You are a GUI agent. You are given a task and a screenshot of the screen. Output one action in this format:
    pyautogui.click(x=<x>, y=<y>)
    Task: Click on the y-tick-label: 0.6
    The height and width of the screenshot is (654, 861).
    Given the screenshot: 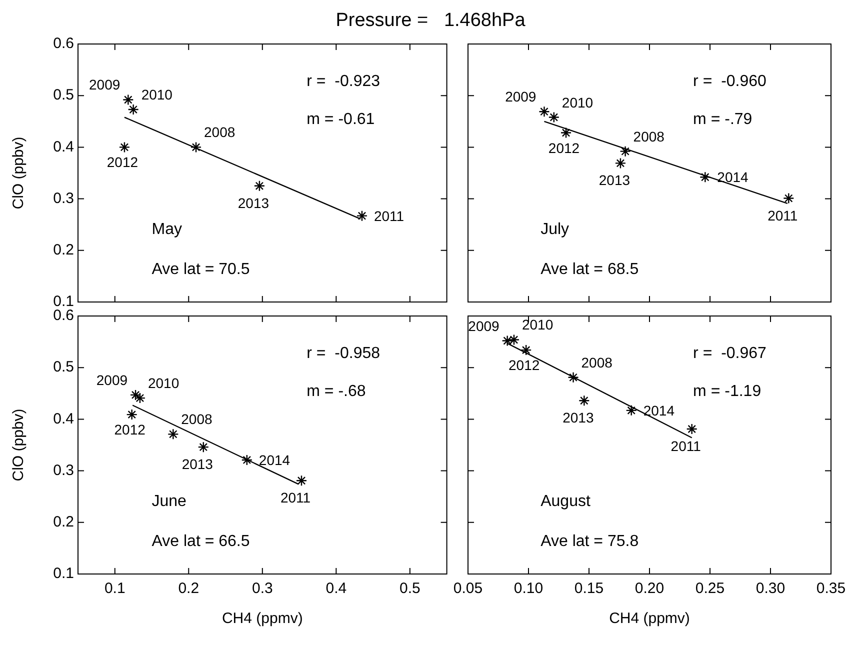 What is the action you would take?
    pyautogui.click(x=63, y=43)
    